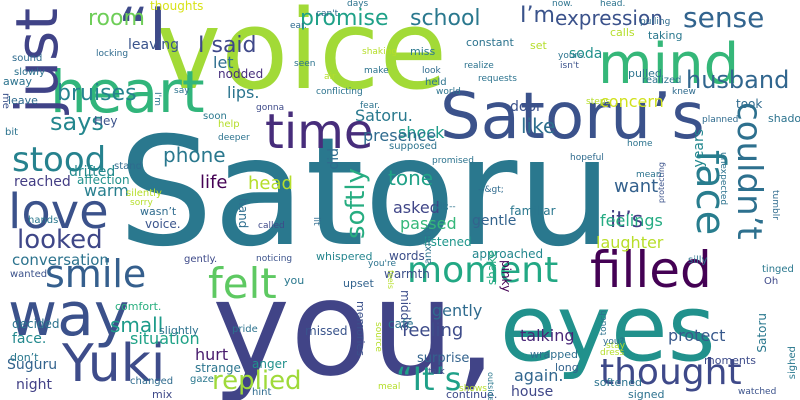 This screenshot has height=400, width=800. What do you see at coordinates (96, 274) in the screenshot?
I see `word-smile: smile` at bounding box center [96, 274].